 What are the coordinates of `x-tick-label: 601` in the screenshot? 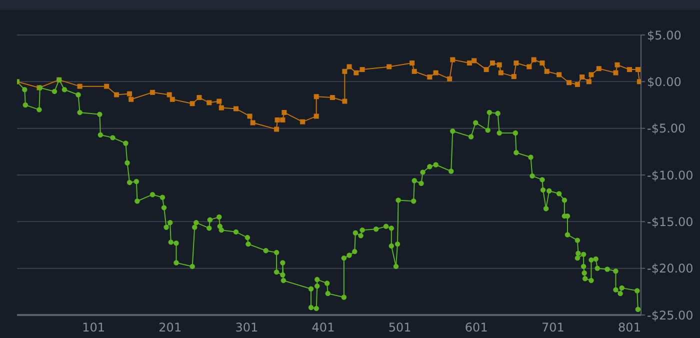 It's located at (476, 327).